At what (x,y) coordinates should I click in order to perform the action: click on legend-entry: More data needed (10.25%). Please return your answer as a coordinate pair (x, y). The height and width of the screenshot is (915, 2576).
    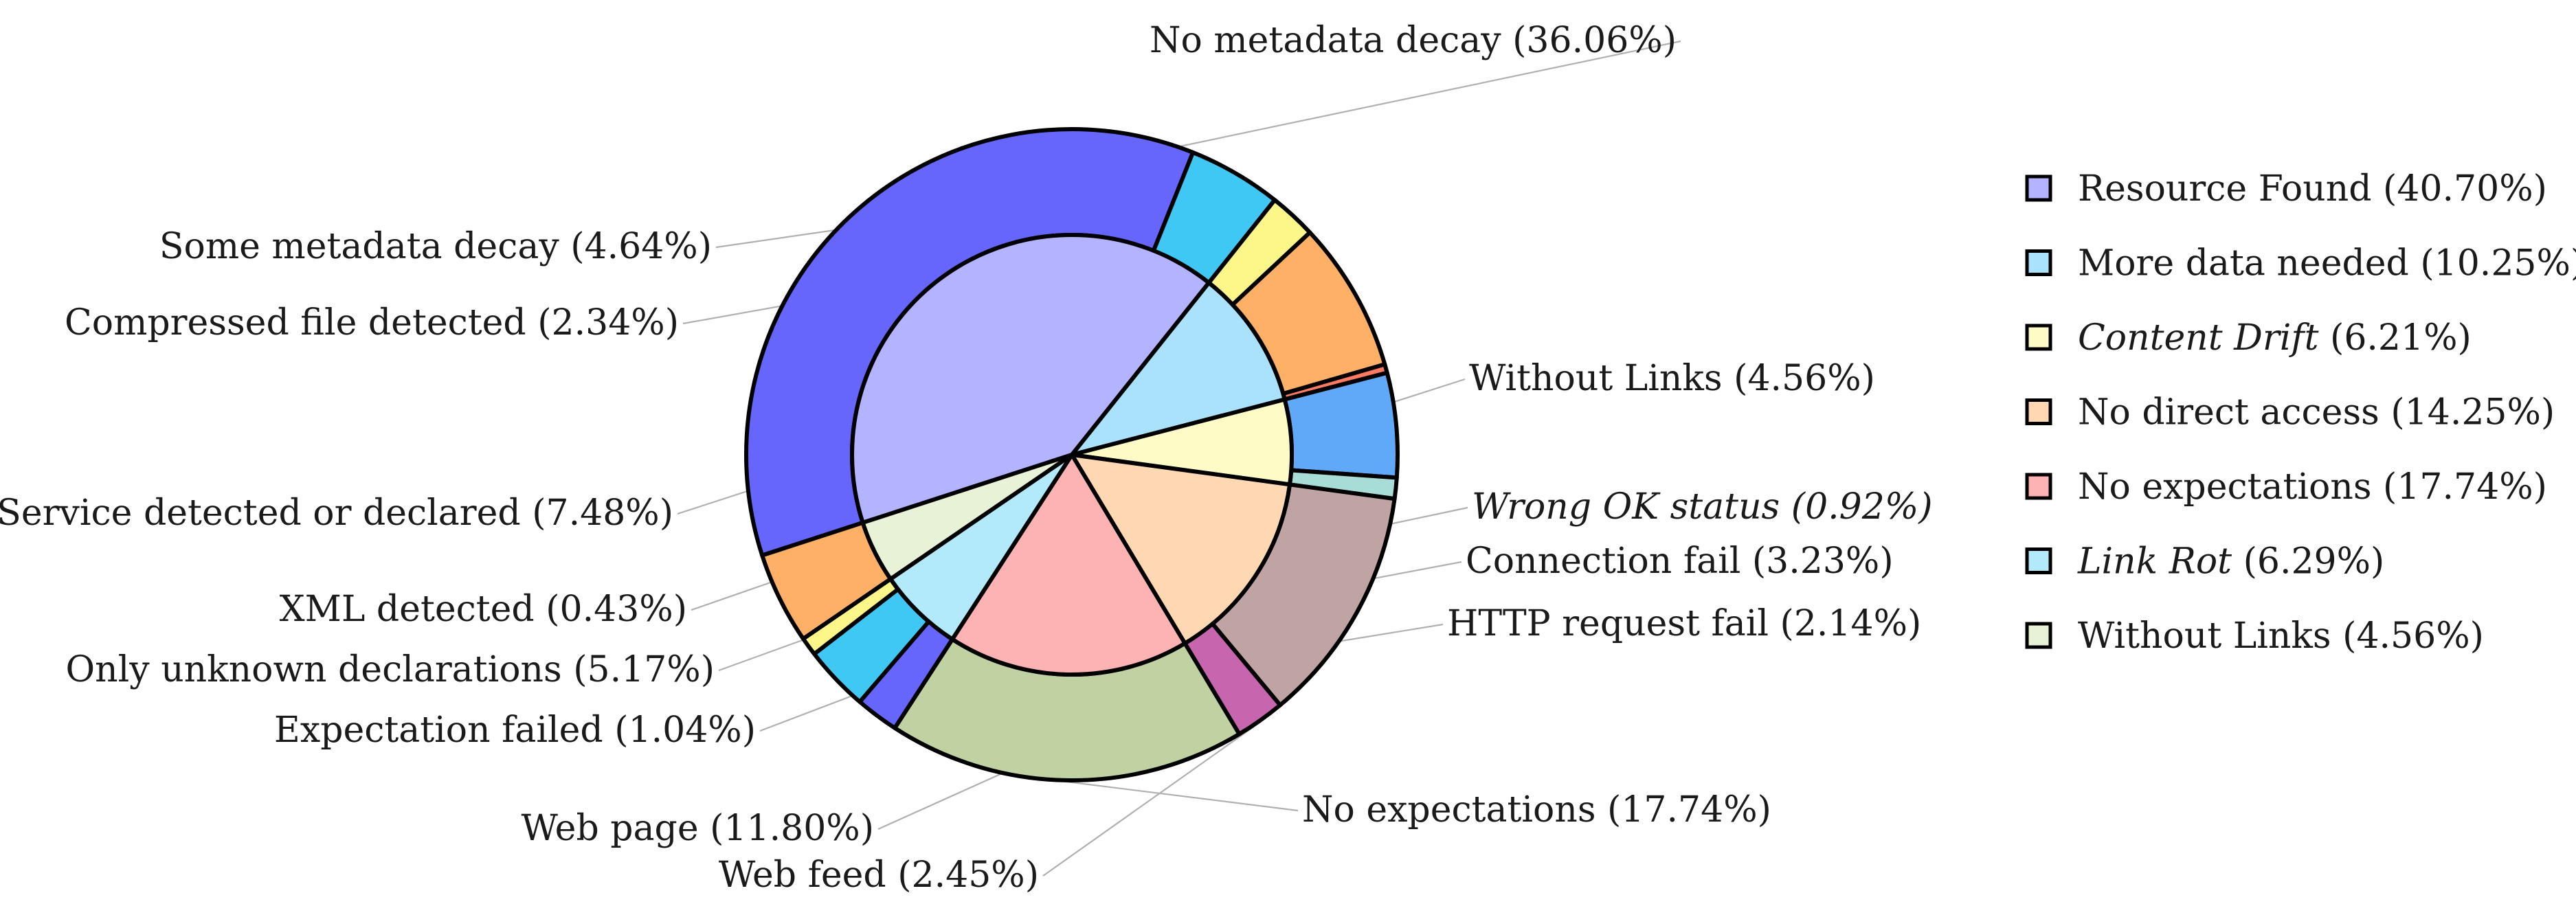
    Looking at the image, I should click on (2327, 263).